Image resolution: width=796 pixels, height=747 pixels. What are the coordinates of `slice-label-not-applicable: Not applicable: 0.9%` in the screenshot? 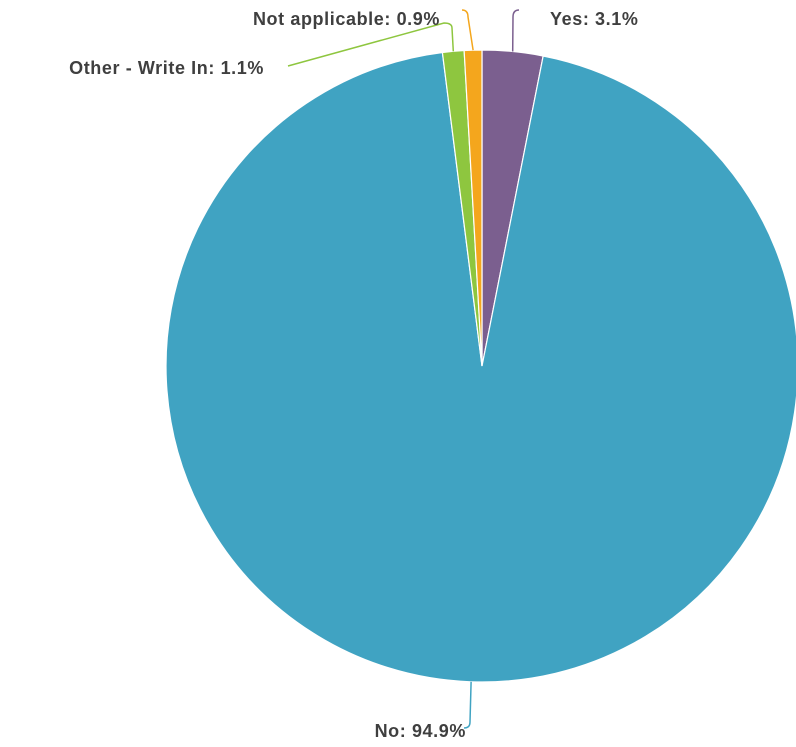 It's located at (346, 19).